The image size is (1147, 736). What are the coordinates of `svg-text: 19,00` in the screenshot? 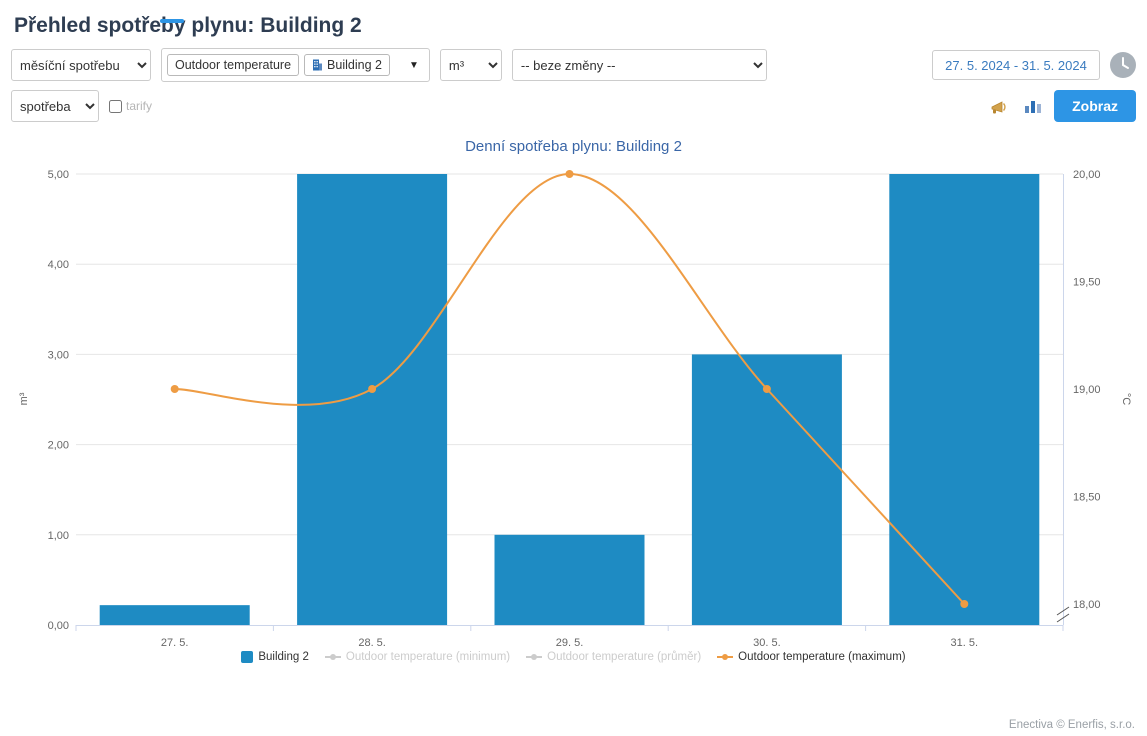 It's located at (1087, 390).